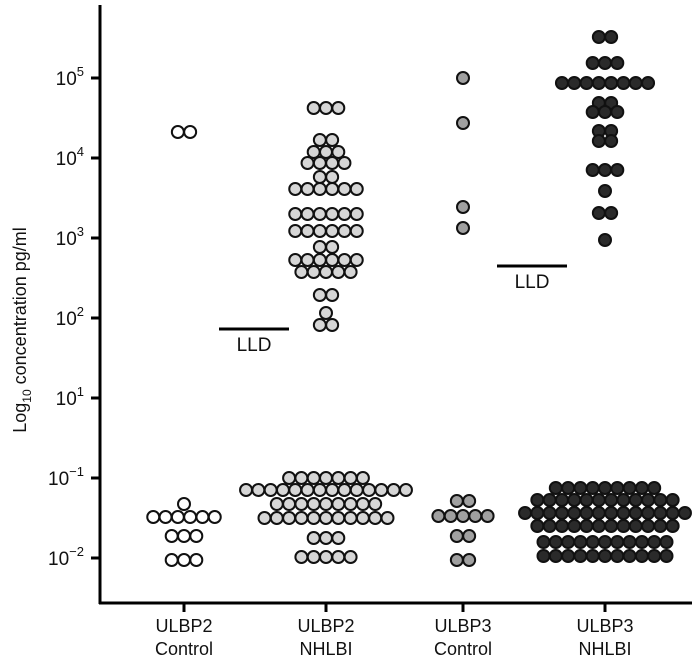 The image size is (700, 664). What do you see at coordinates (325, 626) in the screenshot?
I see `x-tick-label: ULBP2` at bounding box center [325, 626].